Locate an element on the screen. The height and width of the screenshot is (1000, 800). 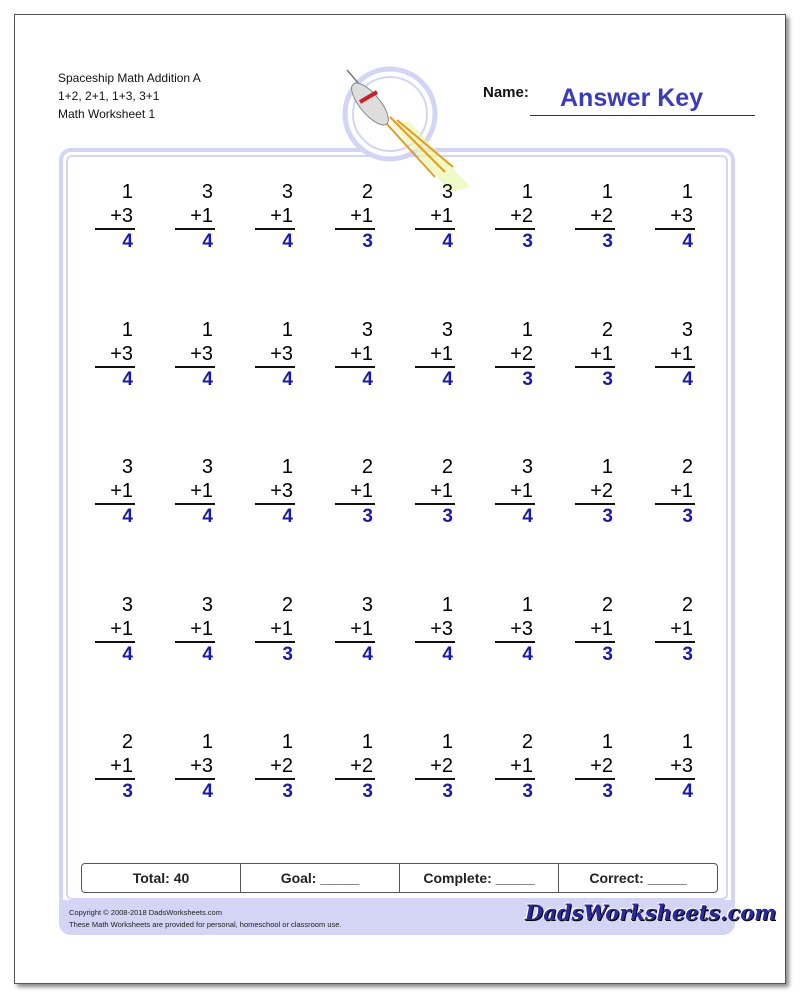
complete-field: Complete: _____ is located at coordinates (479, 878).